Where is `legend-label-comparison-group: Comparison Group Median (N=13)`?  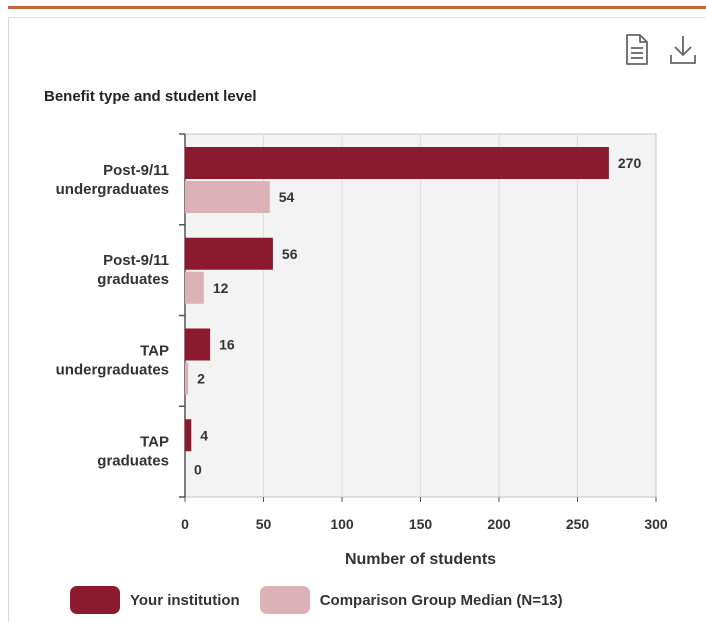 legend-label-comparison-group: Comparison Group Median (N=13) is located at coordinates (441, 600).